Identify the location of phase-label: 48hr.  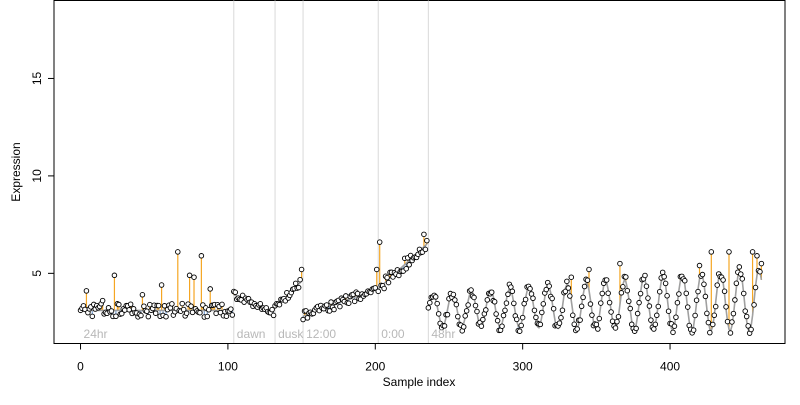
(443, 334).